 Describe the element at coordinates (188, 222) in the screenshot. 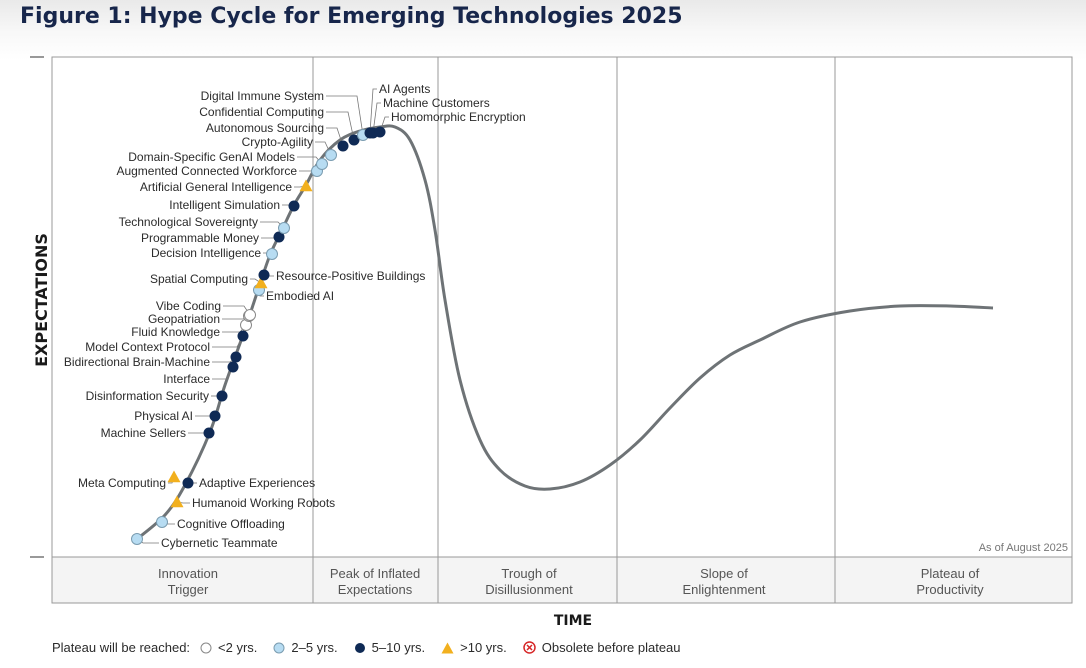

I see `label-technological-sovereignty: Technological Sovereignty` at that location.